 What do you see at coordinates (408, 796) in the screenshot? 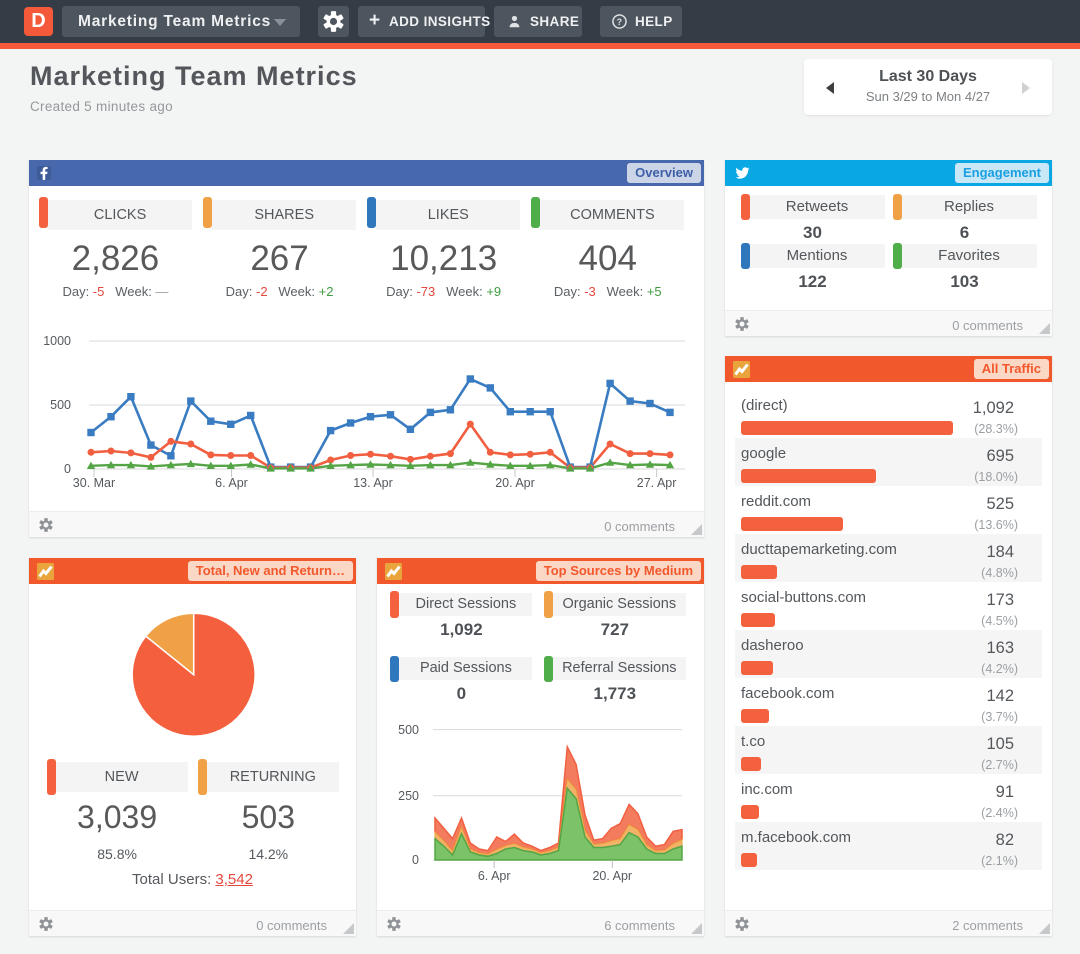
I see `svg-text: 250` at bounding box center [408, 796].